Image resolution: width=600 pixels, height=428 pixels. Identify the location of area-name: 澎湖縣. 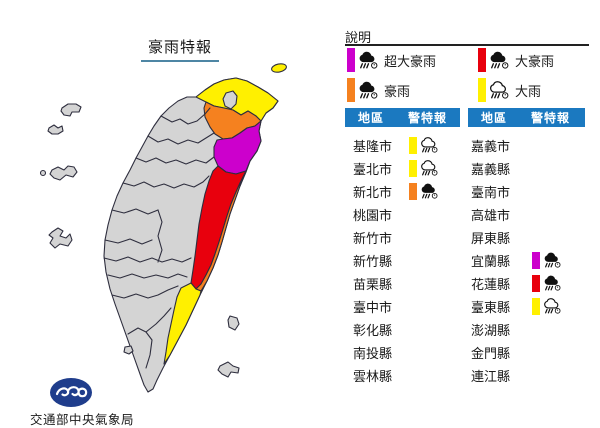
(491, 330).